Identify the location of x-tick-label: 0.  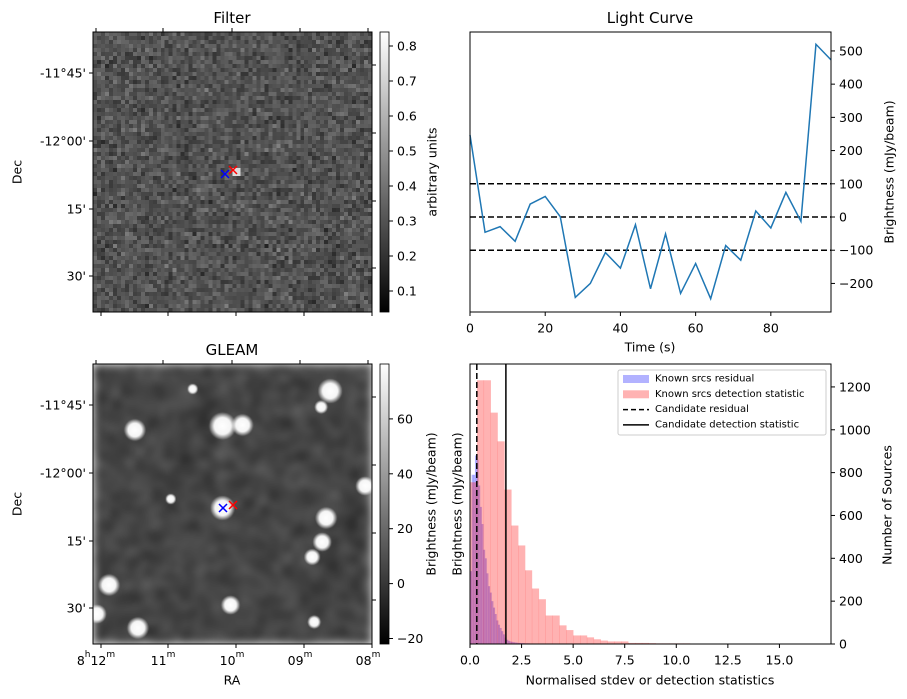
(470, 328).